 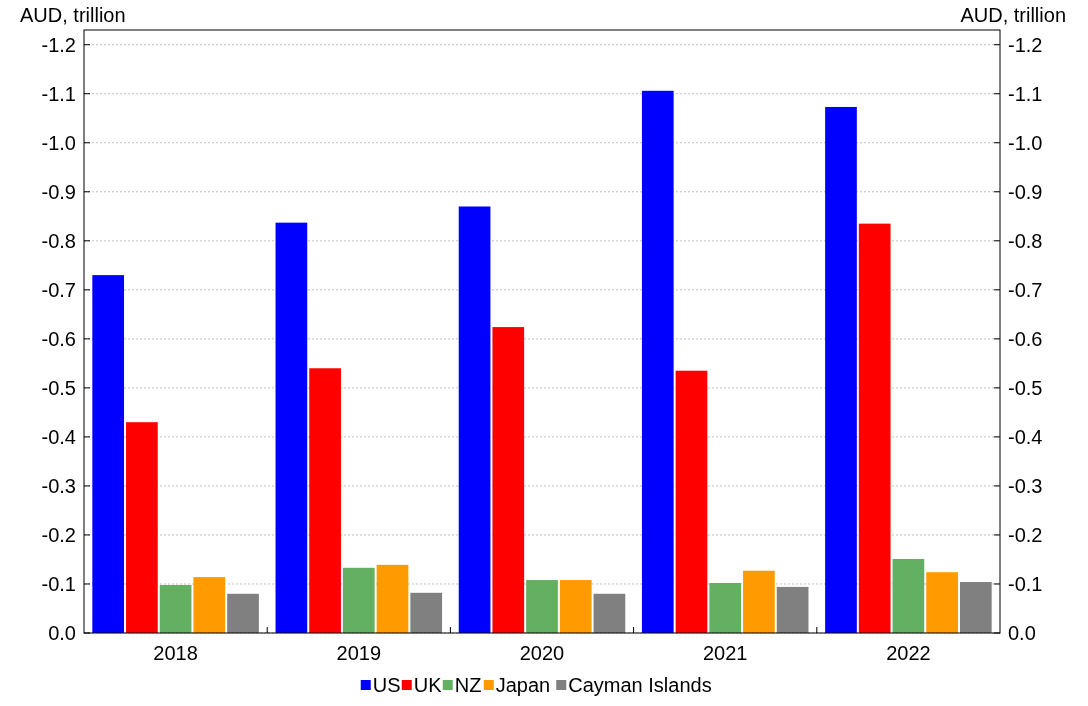 I want to click on y2-tick-label: -0.1, so click(x=1025, y=583).